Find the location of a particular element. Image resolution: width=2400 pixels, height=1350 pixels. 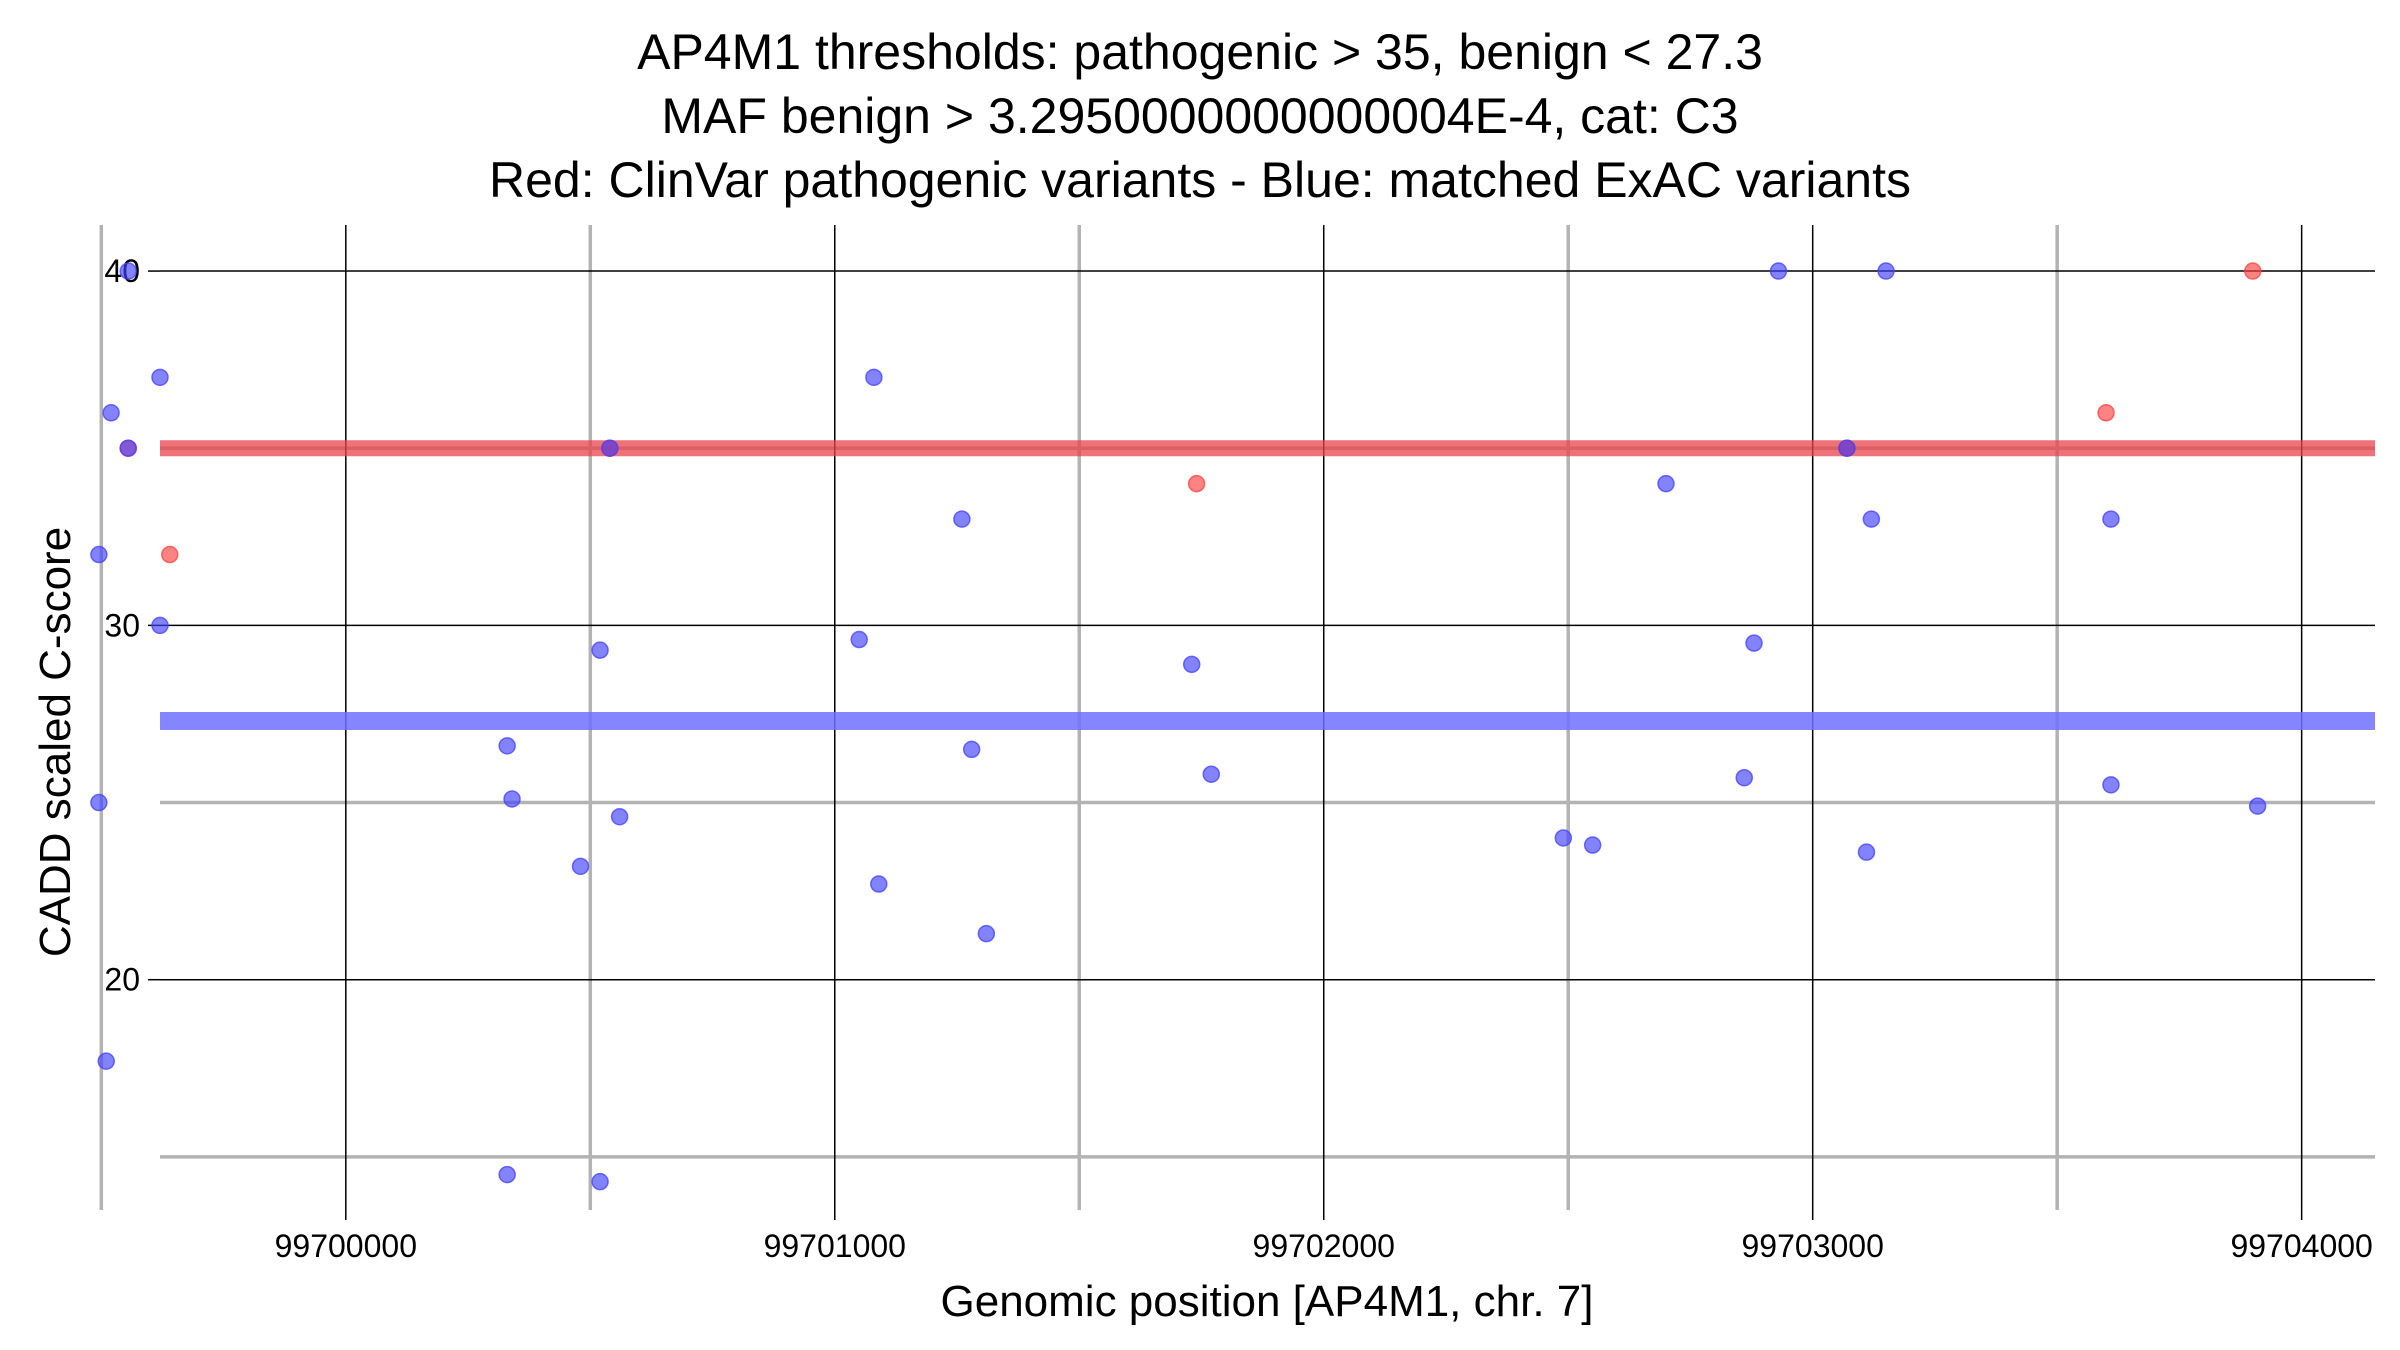

x-tick-label: 99702000 is located at coordinates (1324, 1246).